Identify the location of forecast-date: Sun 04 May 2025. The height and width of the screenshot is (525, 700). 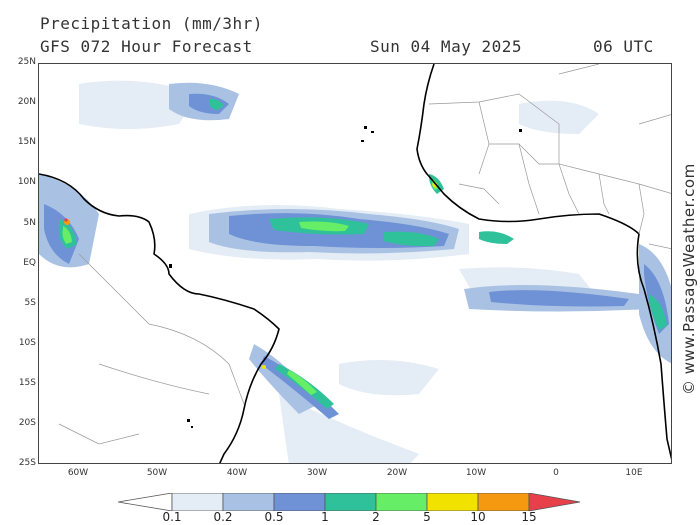
(446, 46).